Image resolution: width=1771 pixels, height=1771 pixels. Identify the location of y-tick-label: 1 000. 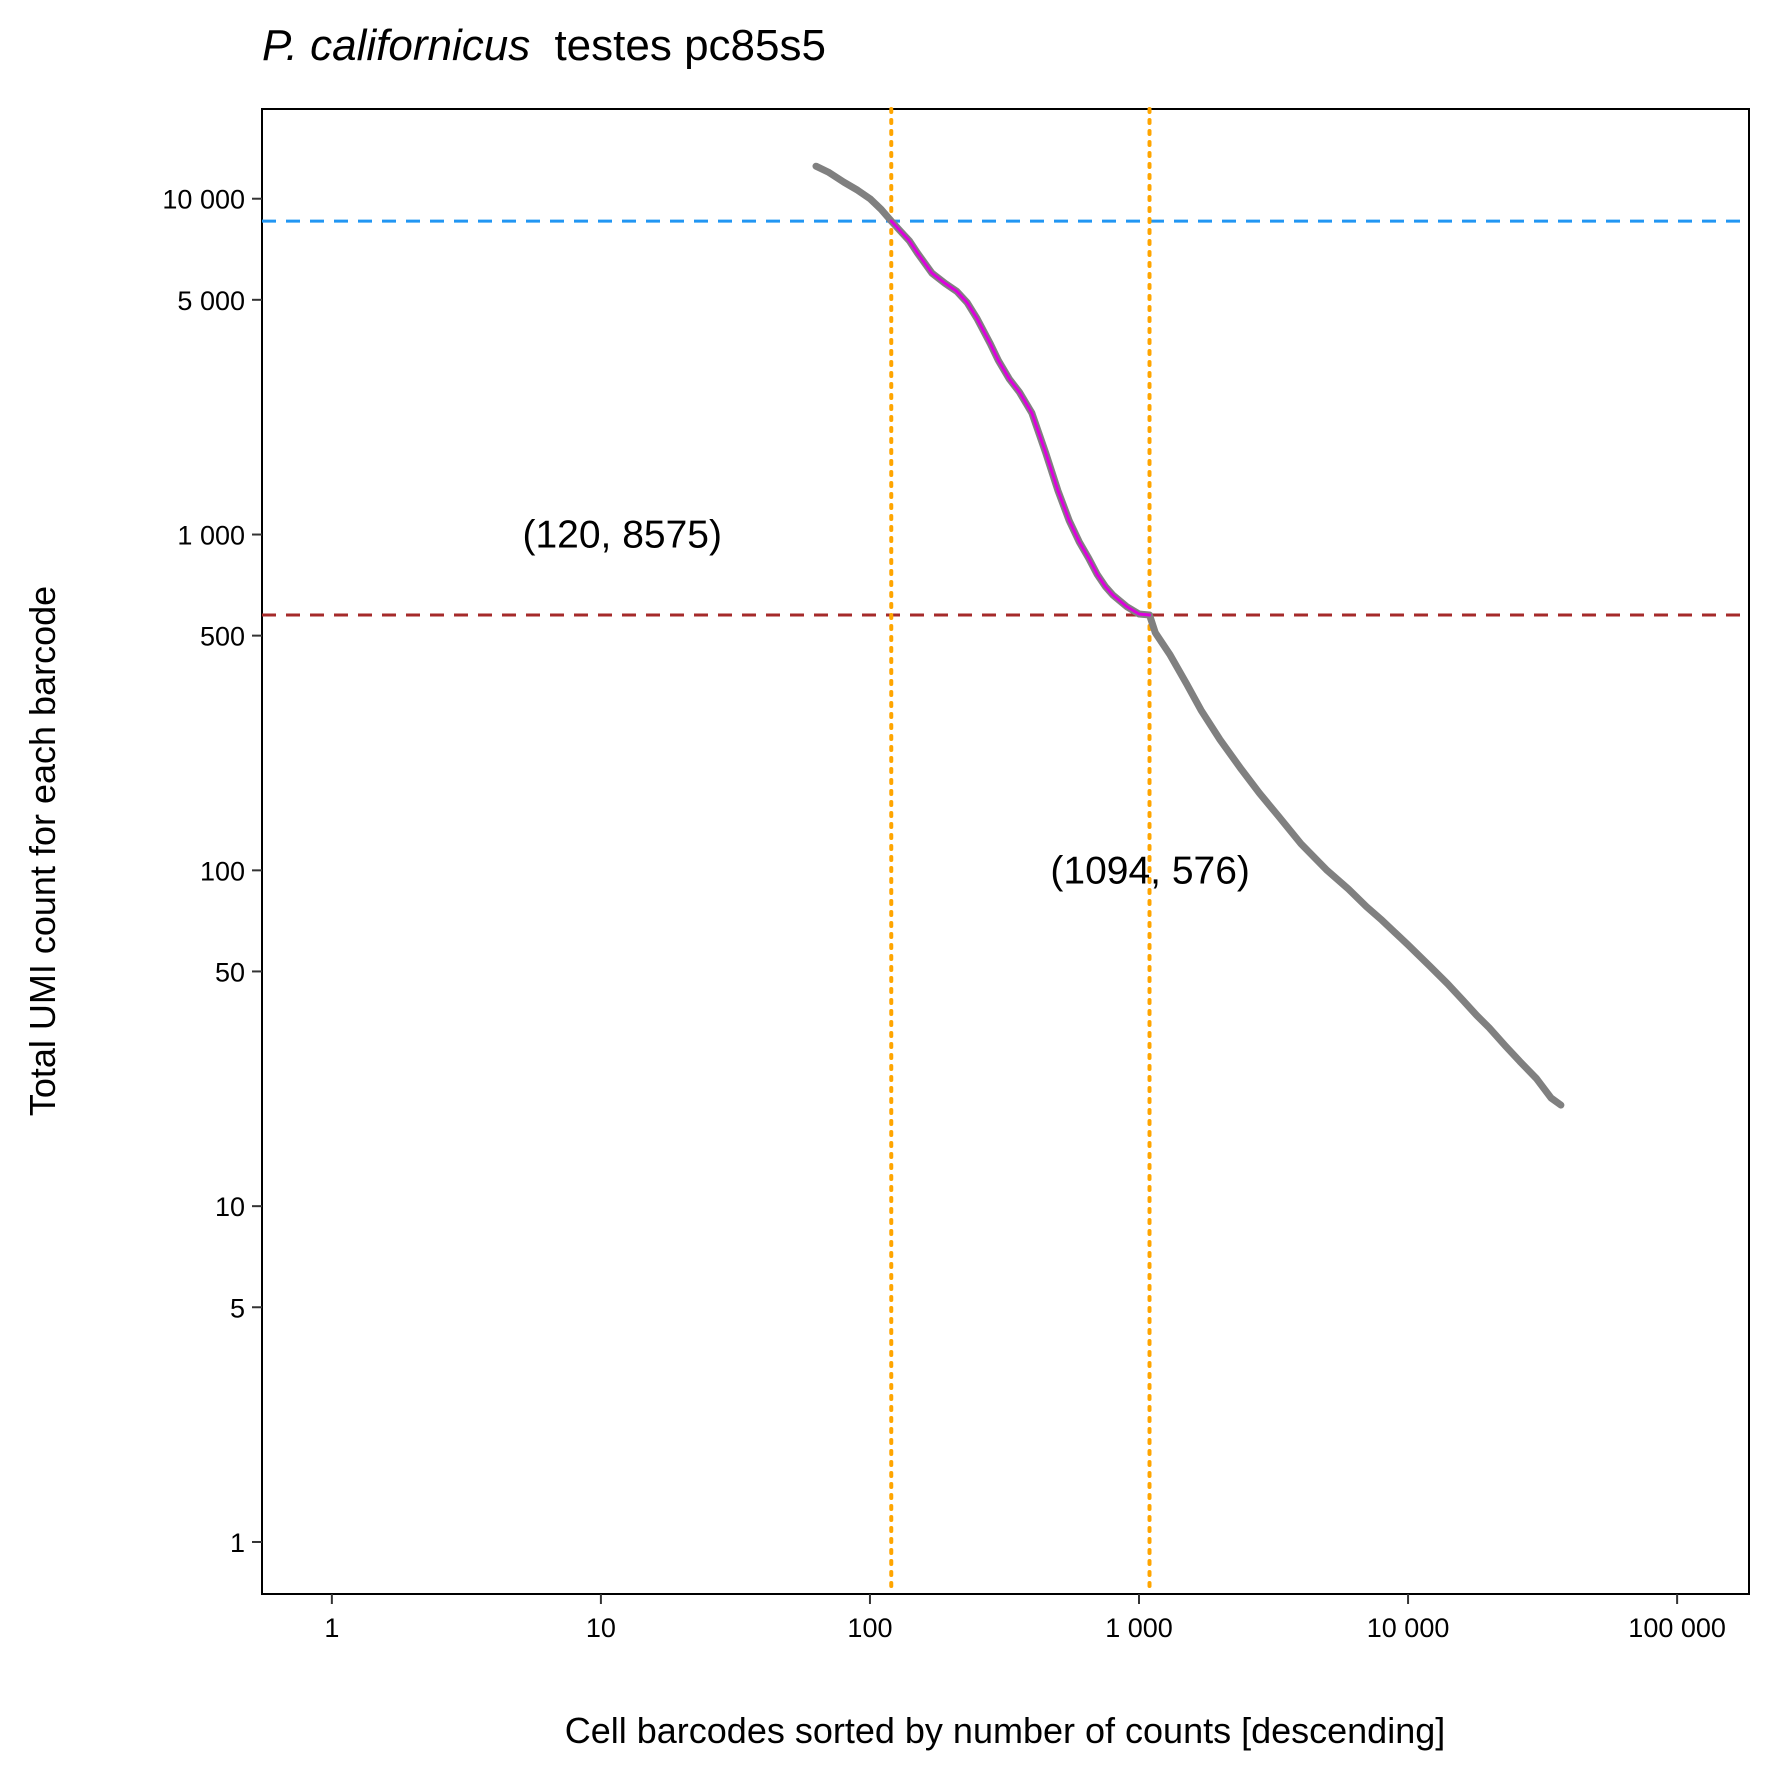
(211, 536).